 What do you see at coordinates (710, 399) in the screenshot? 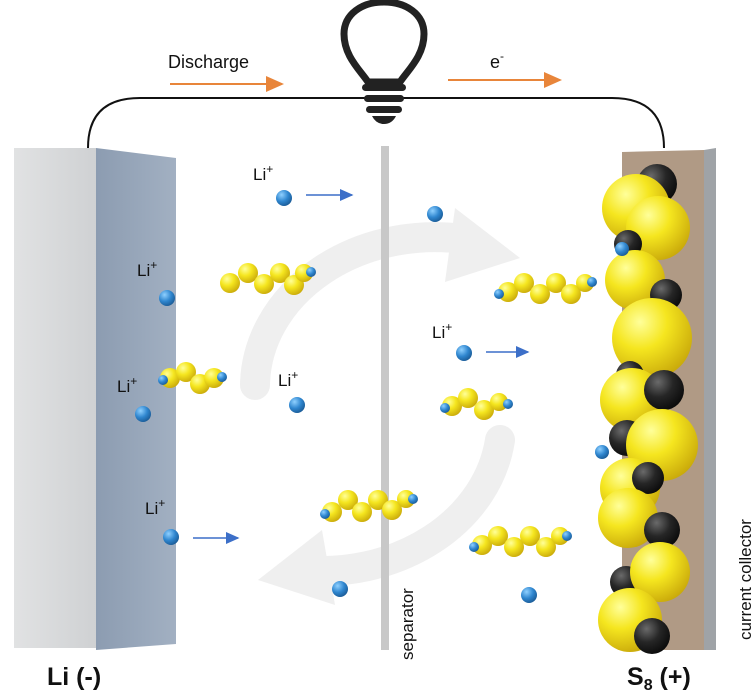
I see `current-collector-edge` at bounding box center [710, 399].